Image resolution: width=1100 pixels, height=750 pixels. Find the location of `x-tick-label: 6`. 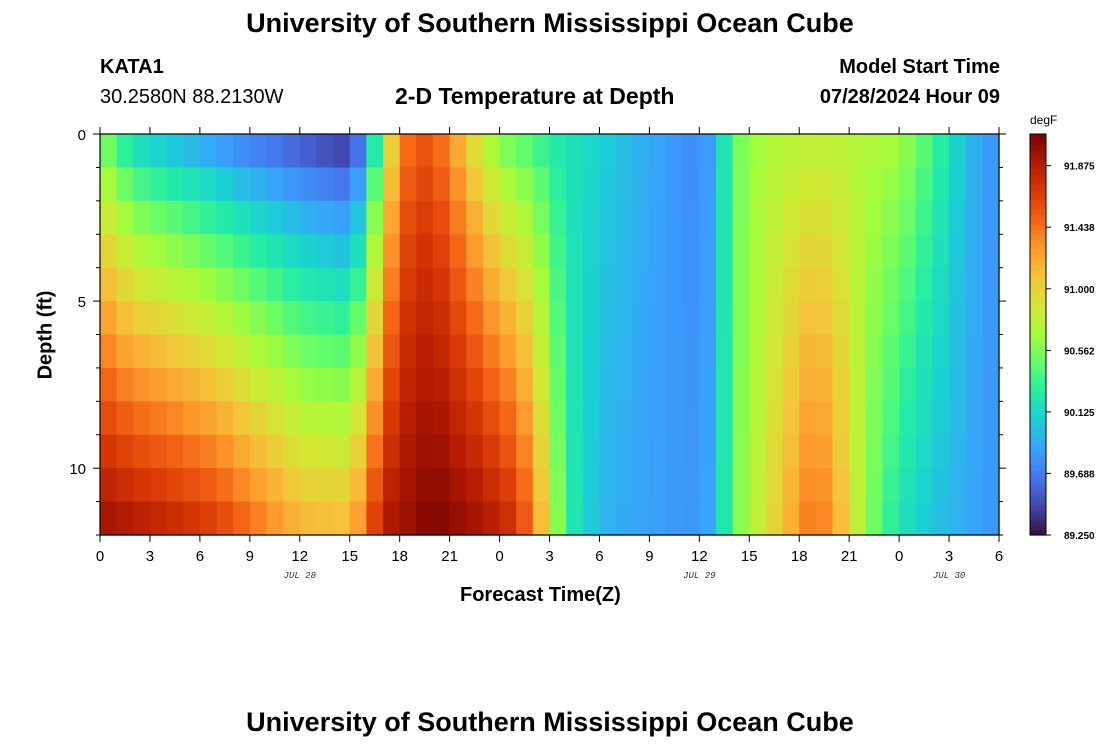

x-tick-label: 6 is located at coordinates (599, 556).